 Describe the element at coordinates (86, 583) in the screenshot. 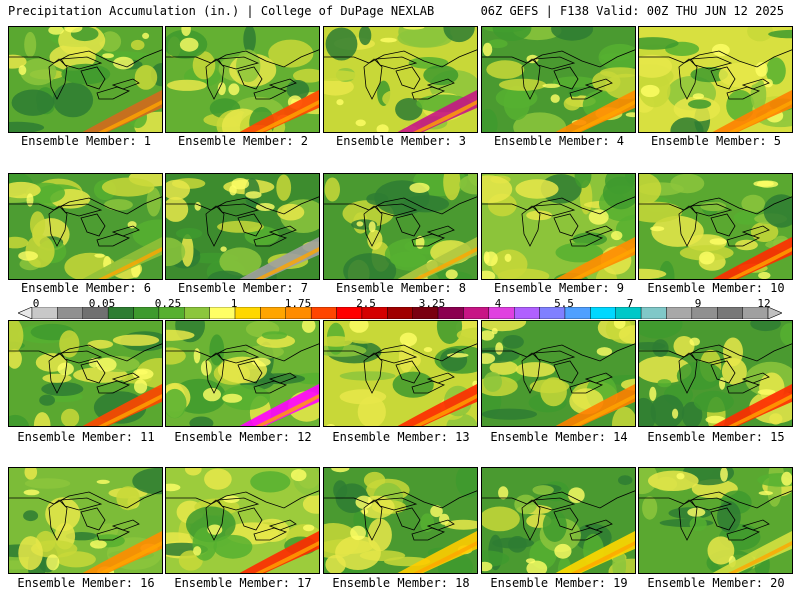

I see `ensemble-member-label: Ensemble Member: 16` at that location.